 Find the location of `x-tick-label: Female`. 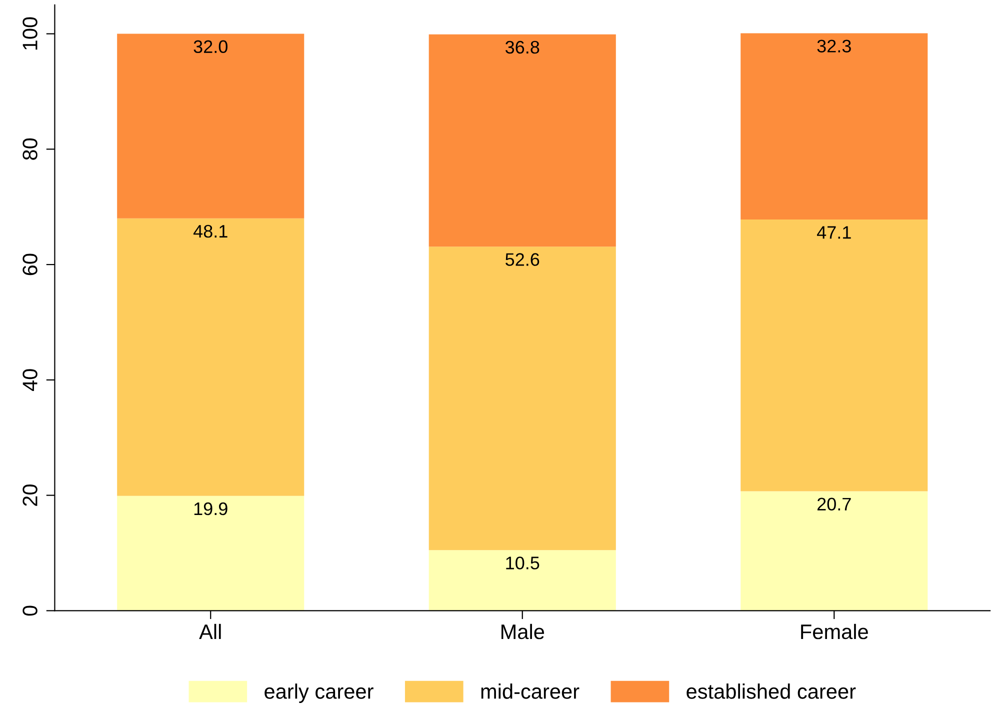

x-tick-label: Female is located at coordinates (834, 632).